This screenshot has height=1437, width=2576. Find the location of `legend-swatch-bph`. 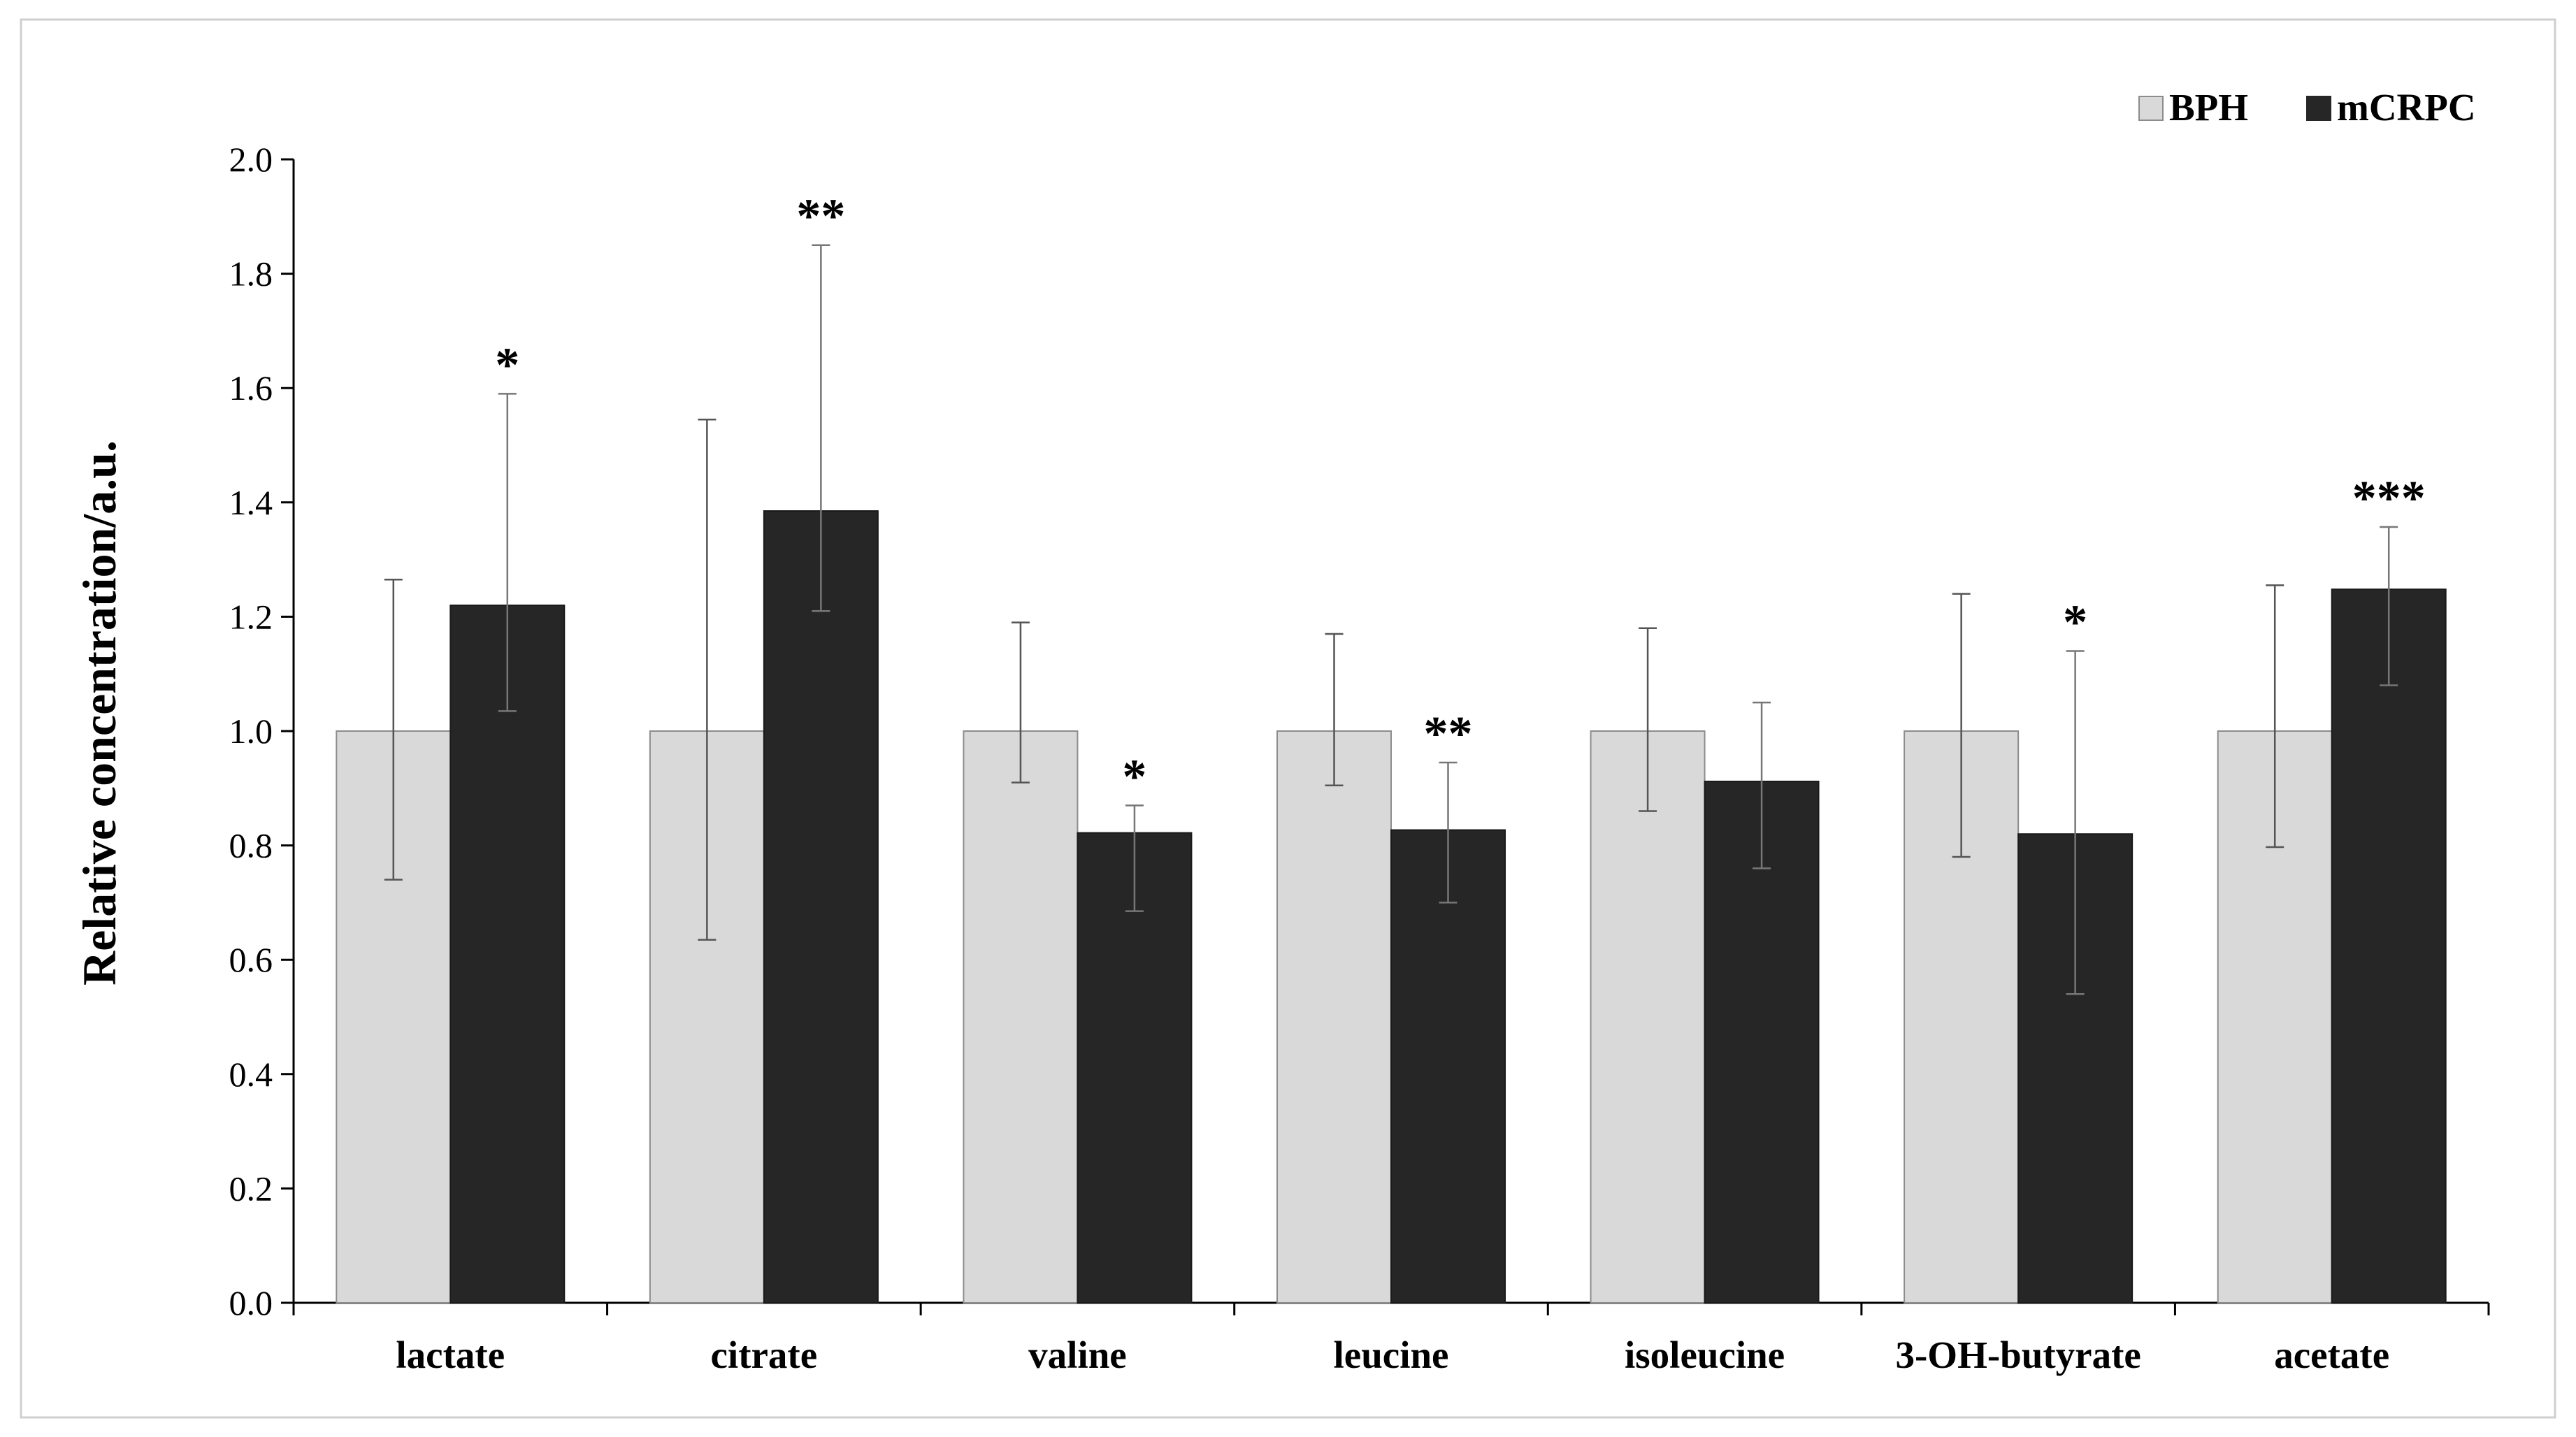

legend-swatch-bph is located at coordinates (2151, 108).